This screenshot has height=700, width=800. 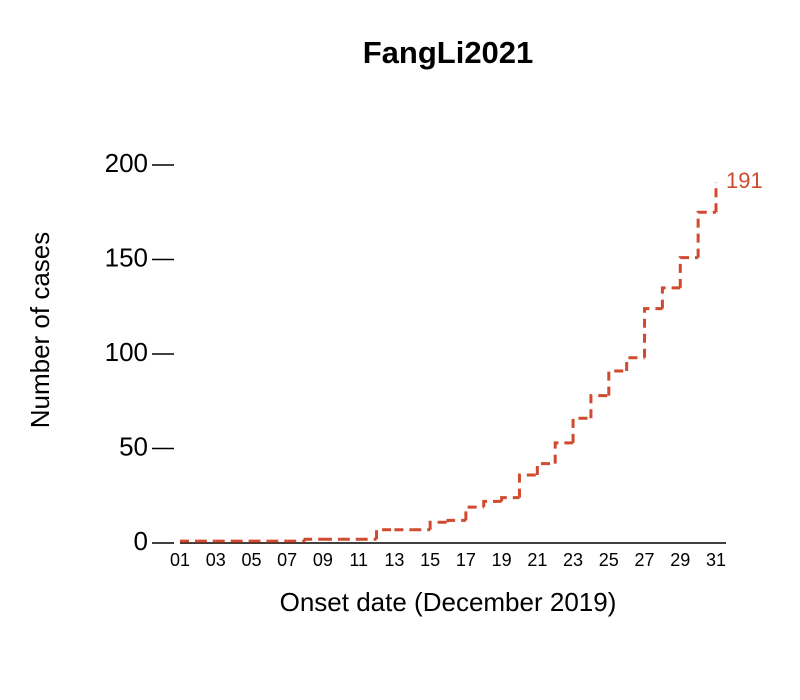 What do you see at coordinates (394, 560) in the screenshot?
I see `x-tick-label: 13` at bounding box center [394, 560].